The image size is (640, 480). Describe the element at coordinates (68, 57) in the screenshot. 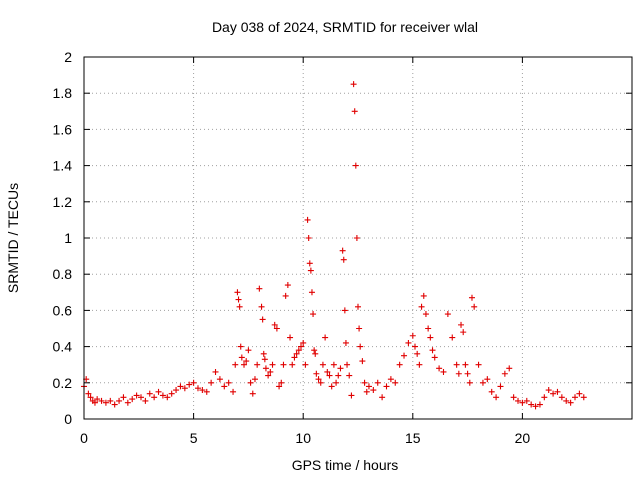

I see `y-tick-label: 2` at that location.